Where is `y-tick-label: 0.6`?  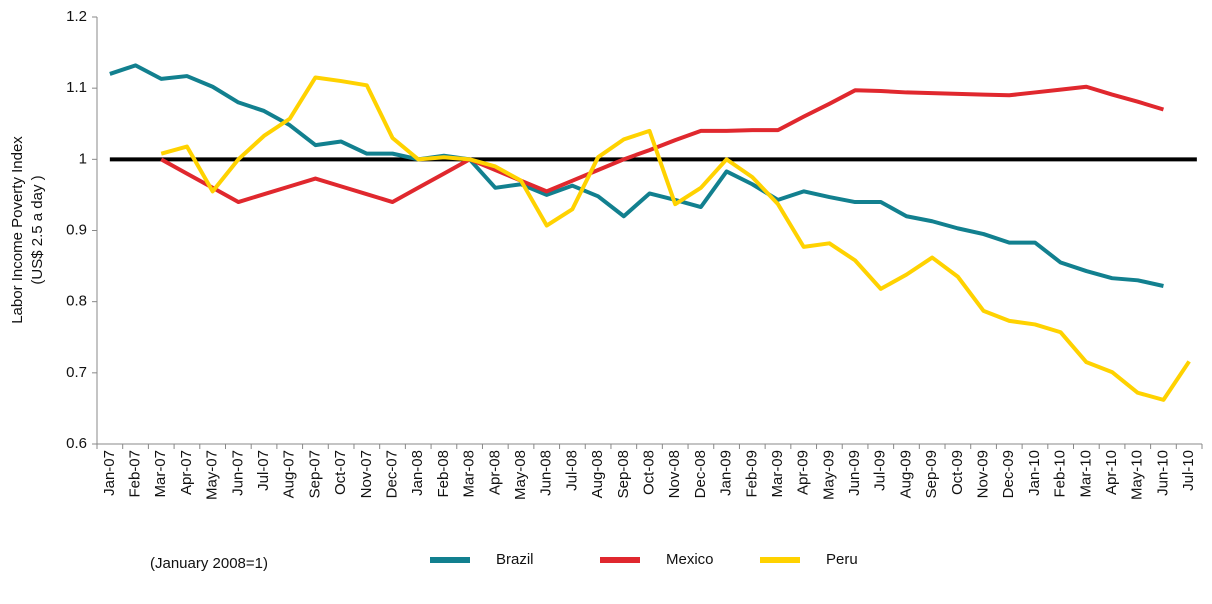 y-tick-label: 0.6 is located at coordinates (76, 443).